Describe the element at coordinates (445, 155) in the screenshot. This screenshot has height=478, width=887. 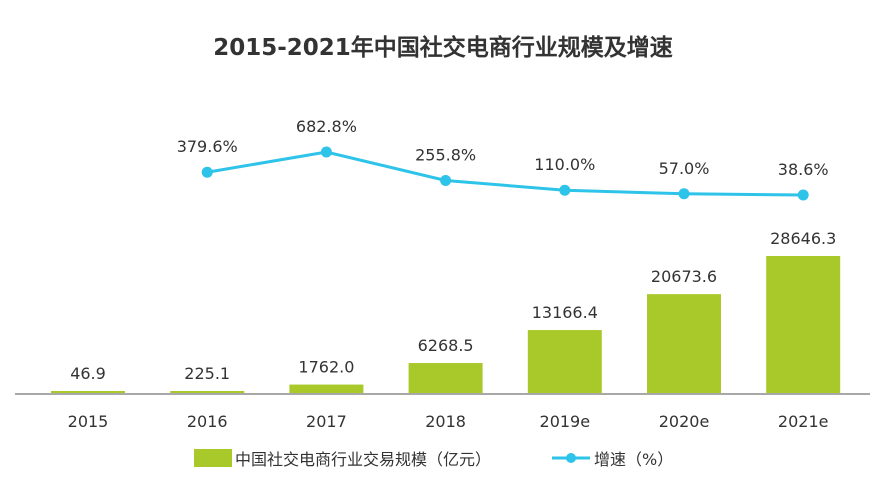
I see `line-label: 255.8%` at that location.